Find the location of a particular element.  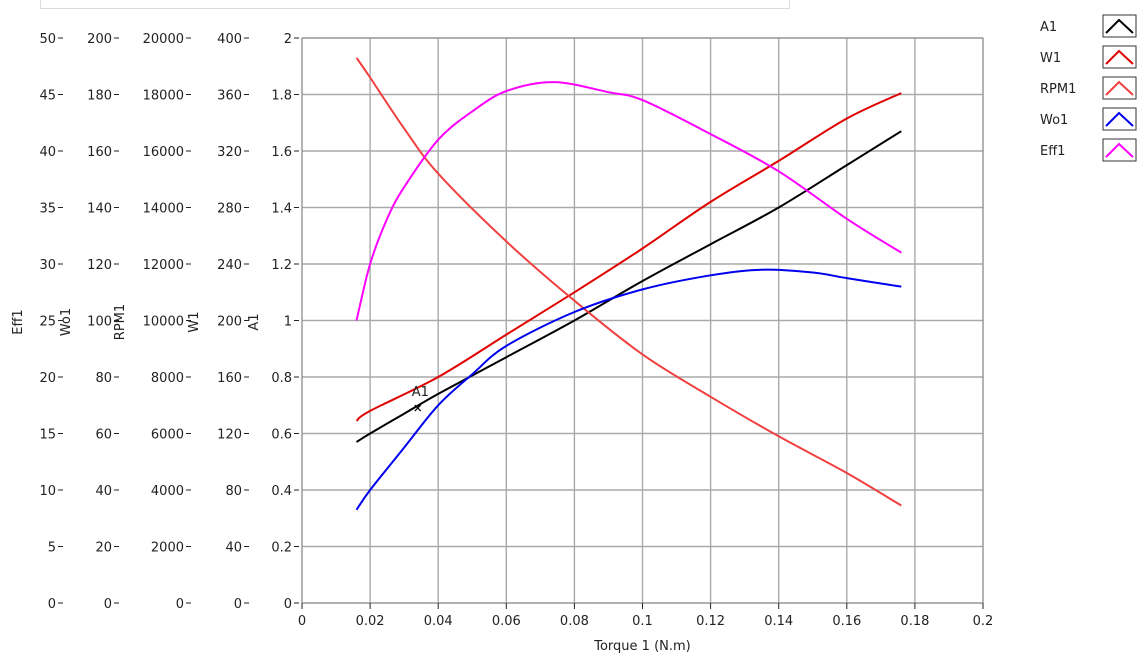

x-tick-label: 0.12 is located at coordinates (710, 621).